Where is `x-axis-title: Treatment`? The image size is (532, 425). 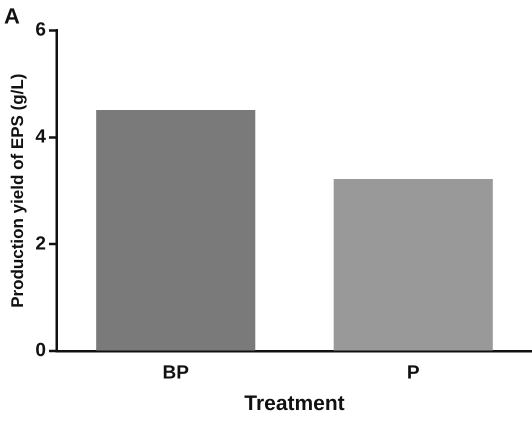 x-axis-title: Treatment is located at coordinates (294, 404).